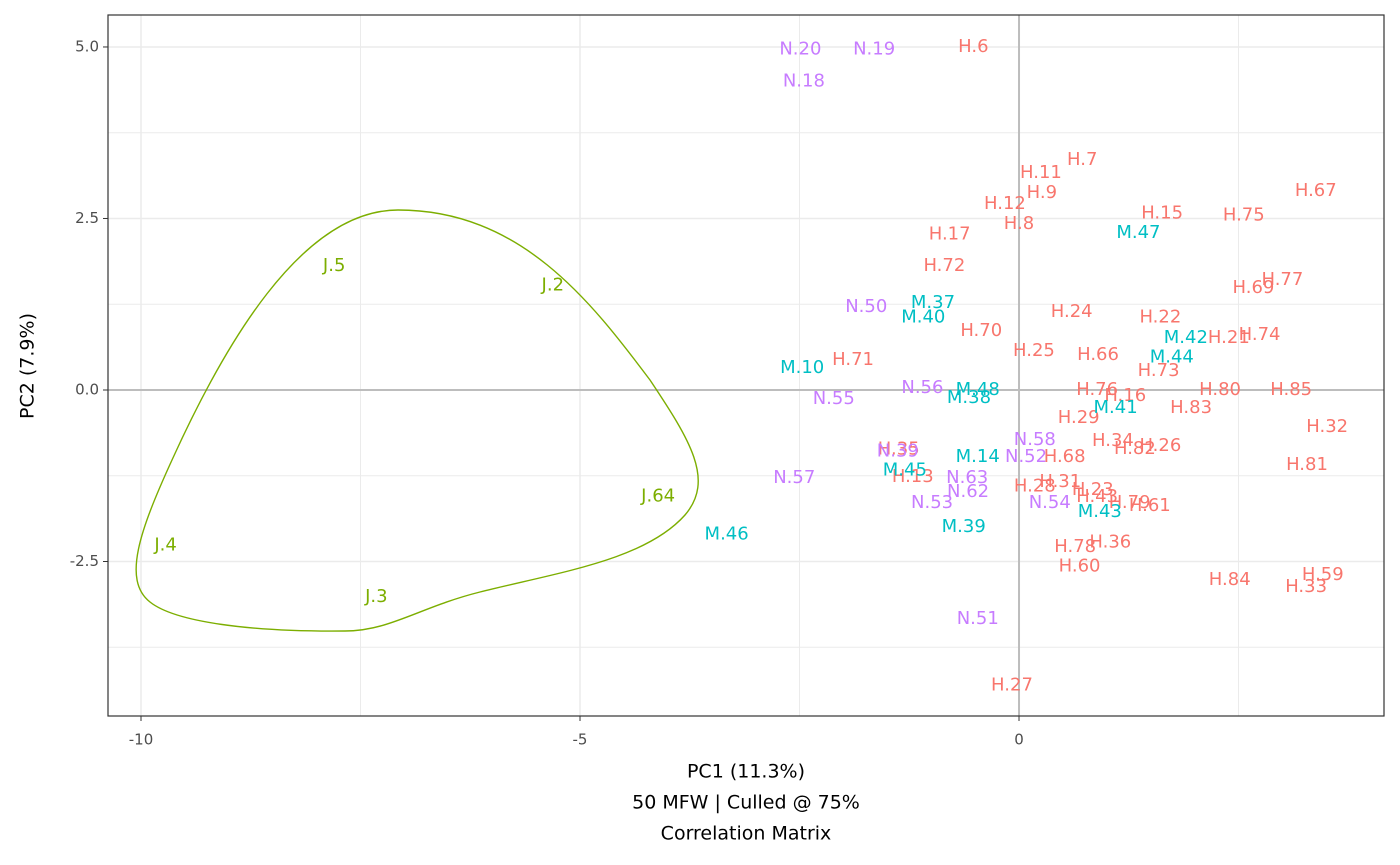  I want to click on point-label: J.5, so click(333, 265).